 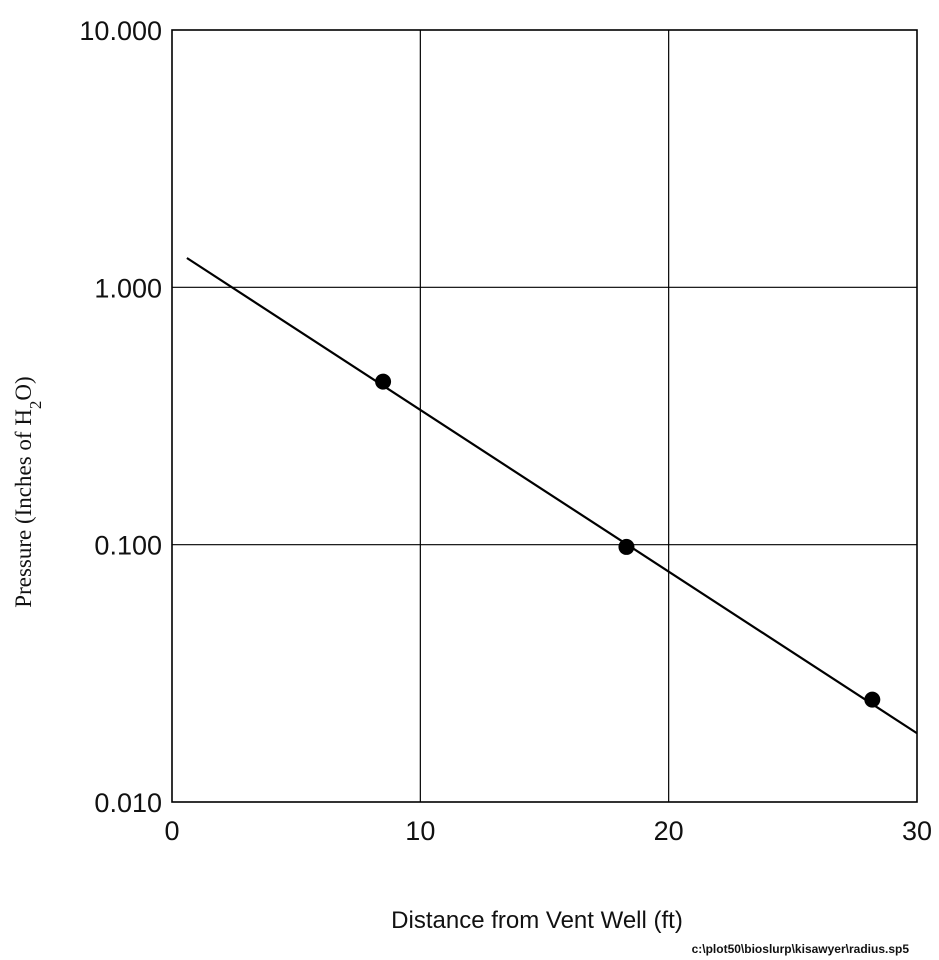 I want to click on x-tick-labels: 0 10 20 30, so click(x=548, y=831).